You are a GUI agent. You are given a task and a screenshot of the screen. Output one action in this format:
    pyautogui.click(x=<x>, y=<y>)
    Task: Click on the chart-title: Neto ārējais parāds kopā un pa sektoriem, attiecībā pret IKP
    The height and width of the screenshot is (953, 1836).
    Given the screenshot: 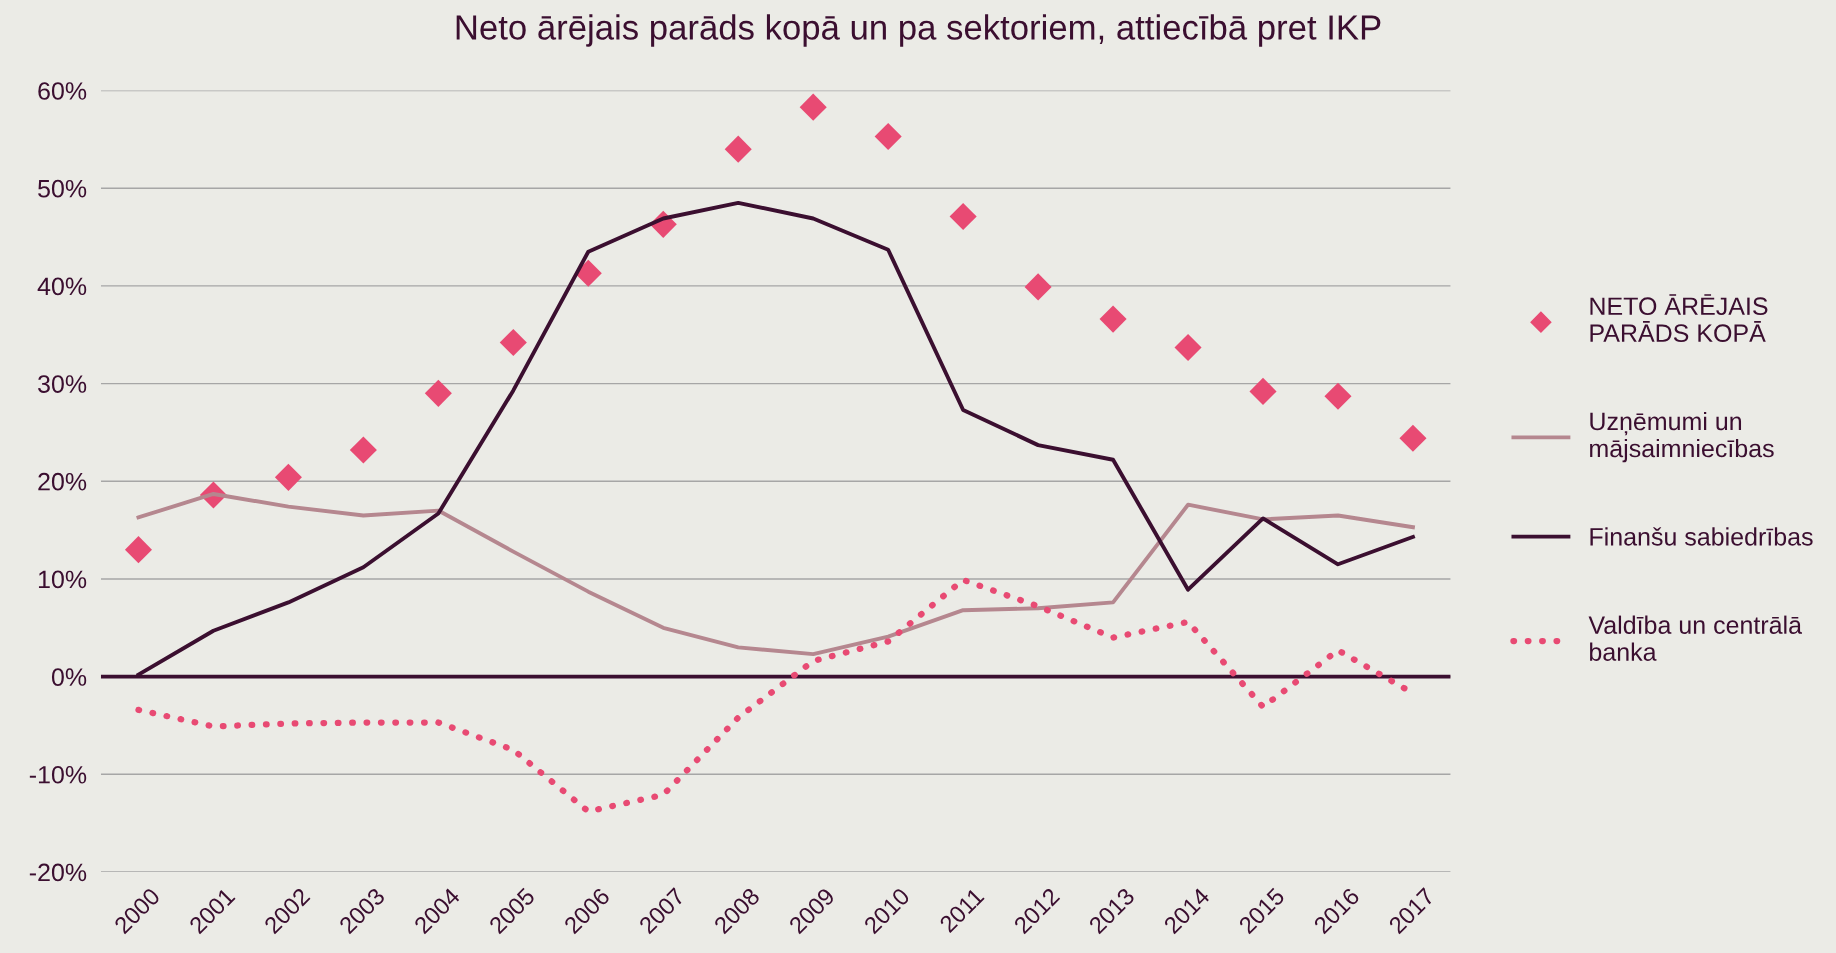 What is the action you would take?
    pyautogui.click(x=918, y=30)
    